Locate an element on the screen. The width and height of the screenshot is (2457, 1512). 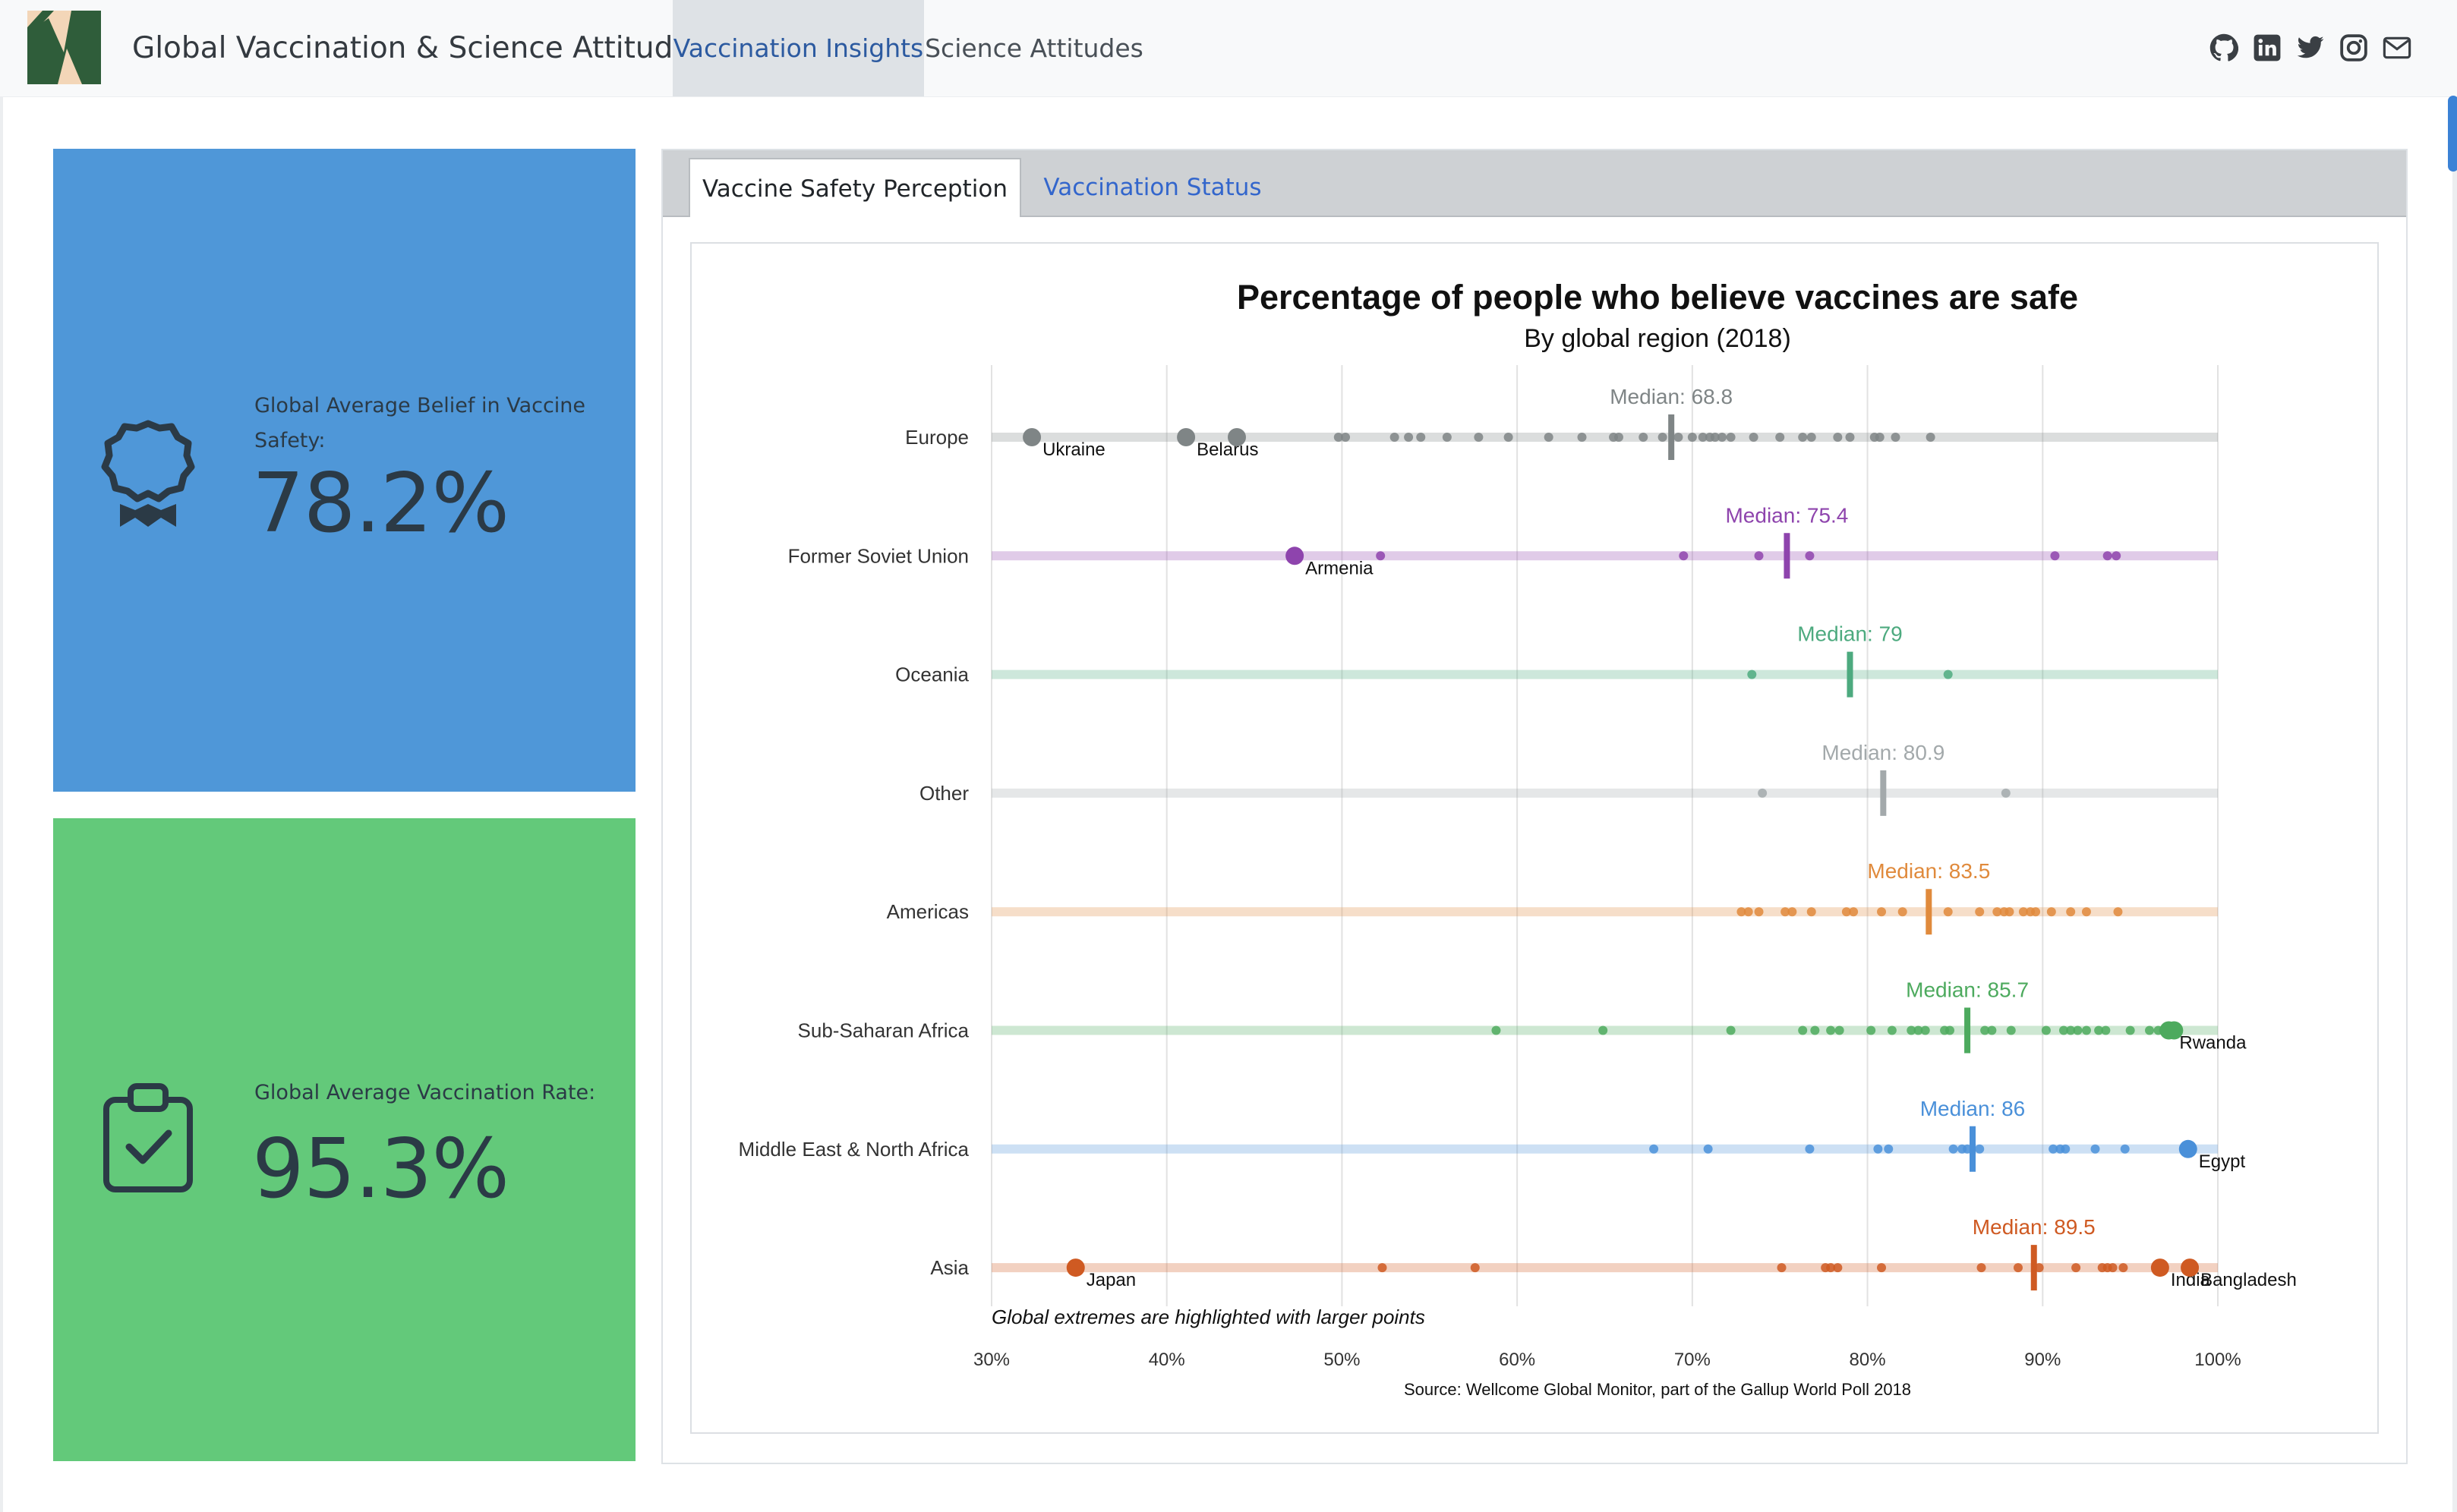
value-box-value: 95.3% is located at coordinates (380, 1169).